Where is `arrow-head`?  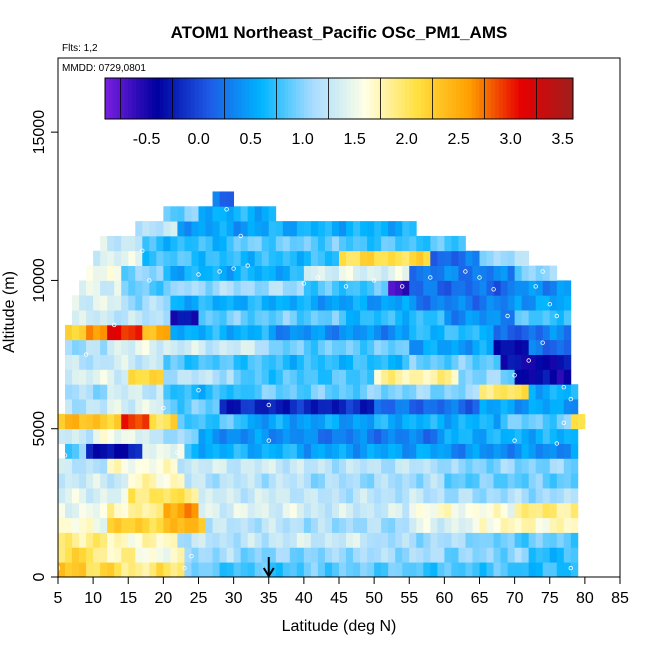
arrow-head is located at coordinates (268, 572).